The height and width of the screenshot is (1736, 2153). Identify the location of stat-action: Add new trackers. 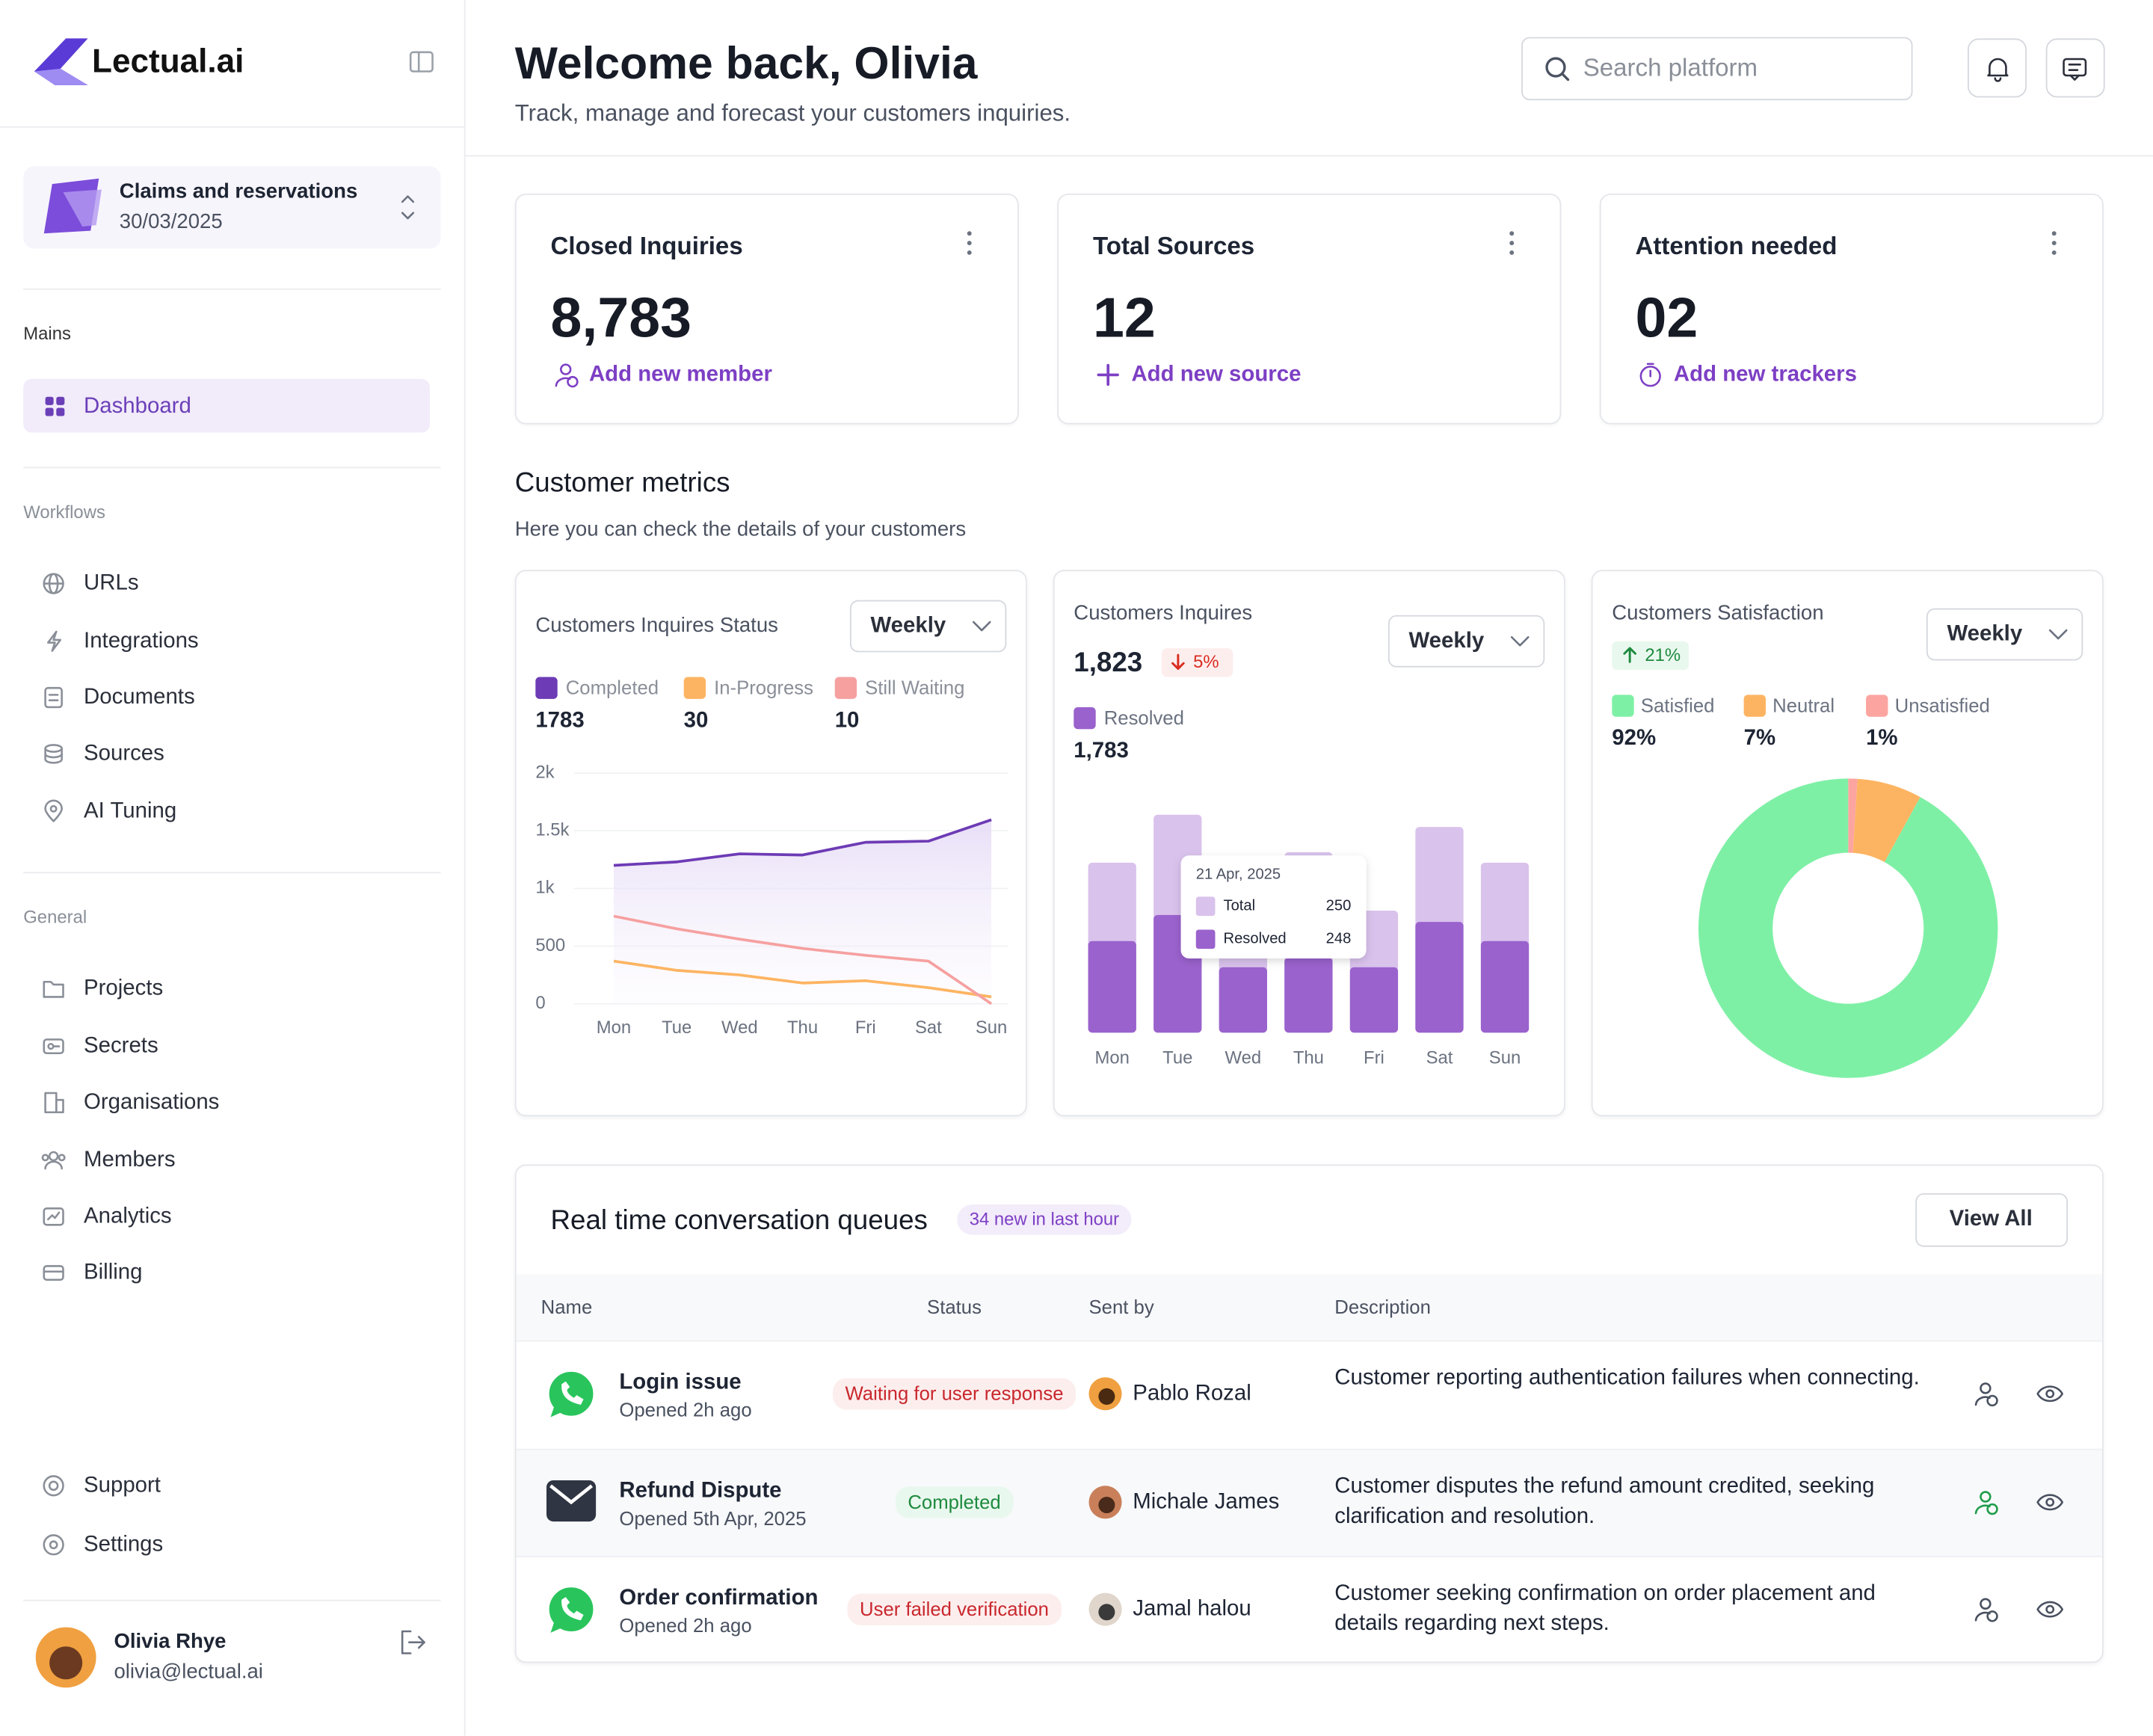
(1765, 375).